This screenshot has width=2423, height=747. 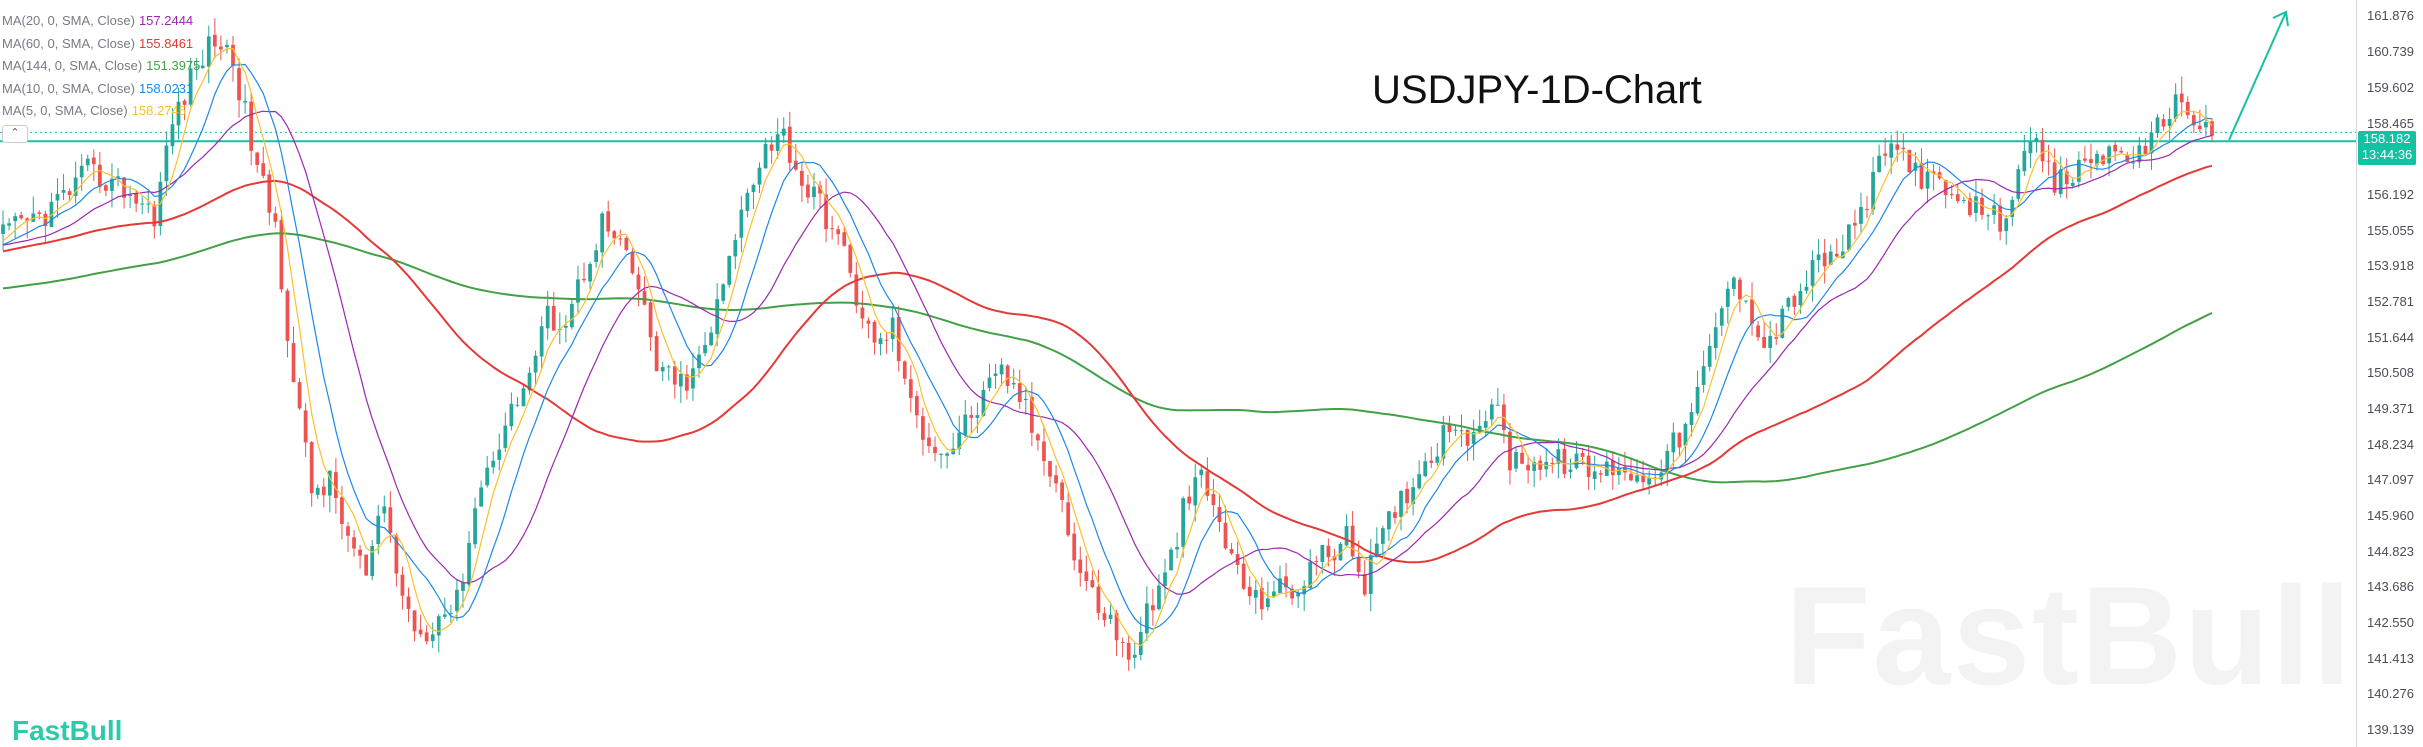 I want to click on price-tick-label: 158.465, so click(x=2390, y=123).